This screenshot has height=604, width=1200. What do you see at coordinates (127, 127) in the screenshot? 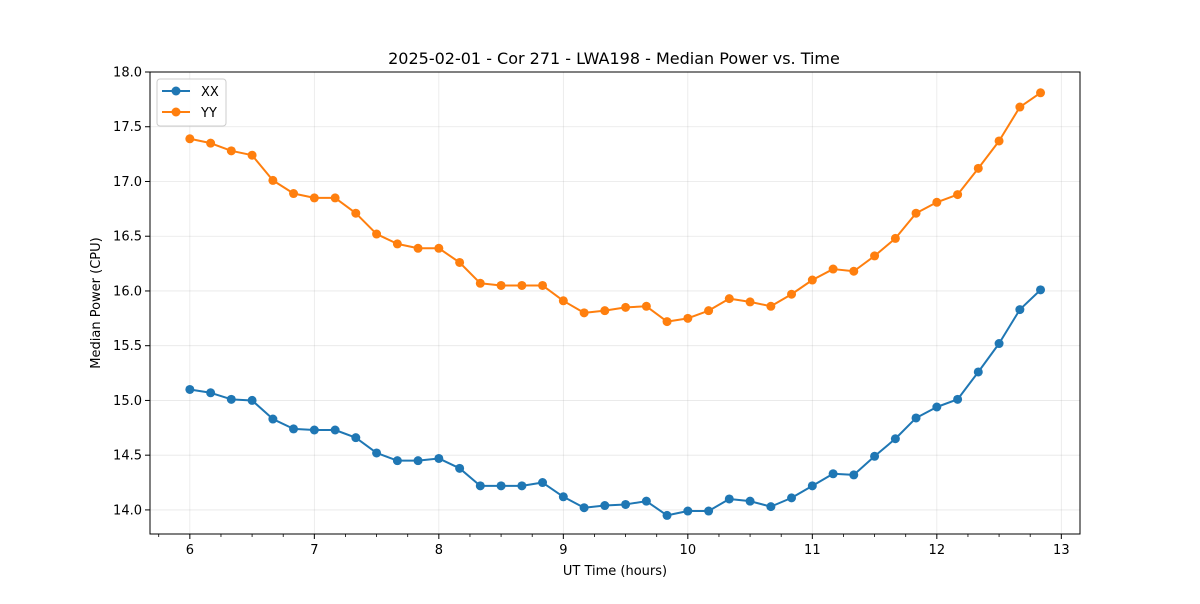
I see `y-tick-label: 17.5` at bounding box center [127, 127].